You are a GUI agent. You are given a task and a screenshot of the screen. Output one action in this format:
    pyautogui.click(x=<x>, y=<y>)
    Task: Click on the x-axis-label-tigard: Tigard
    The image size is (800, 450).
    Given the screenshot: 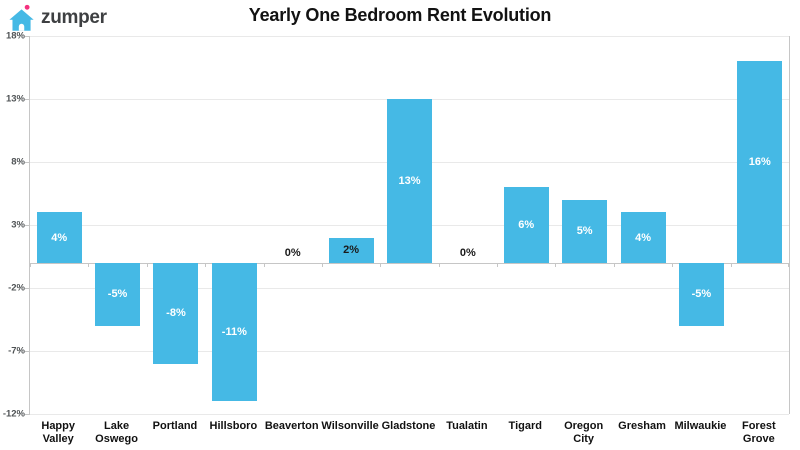 What is the action you would take?
    pyautogui.click(x=525, y=426)
    